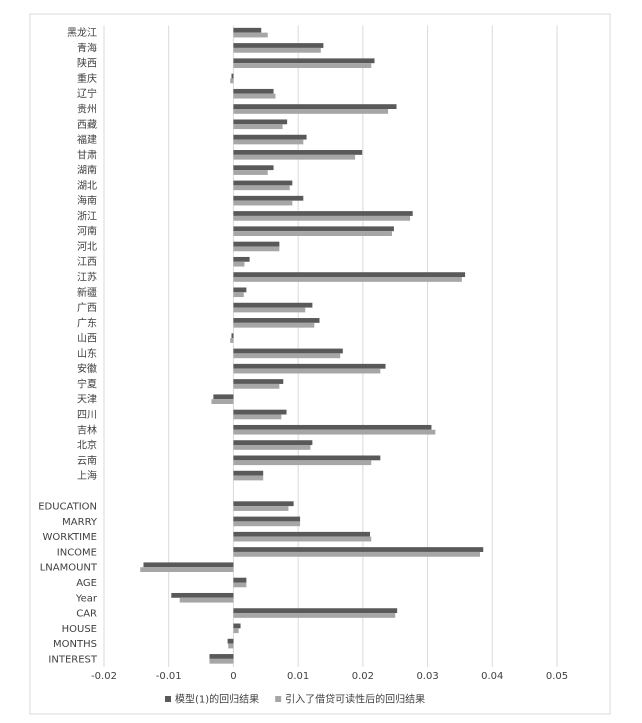  What do you see at coordinates (168, 699) in the screenshot?
I see `legend-swatch` at bounding box center [168, 699].